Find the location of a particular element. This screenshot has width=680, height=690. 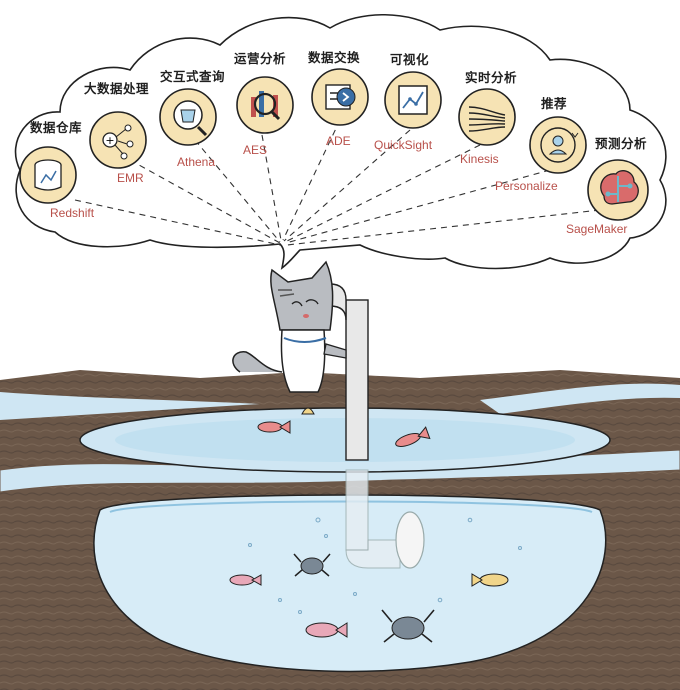

athena-icon is located at coordinates (188, 117).